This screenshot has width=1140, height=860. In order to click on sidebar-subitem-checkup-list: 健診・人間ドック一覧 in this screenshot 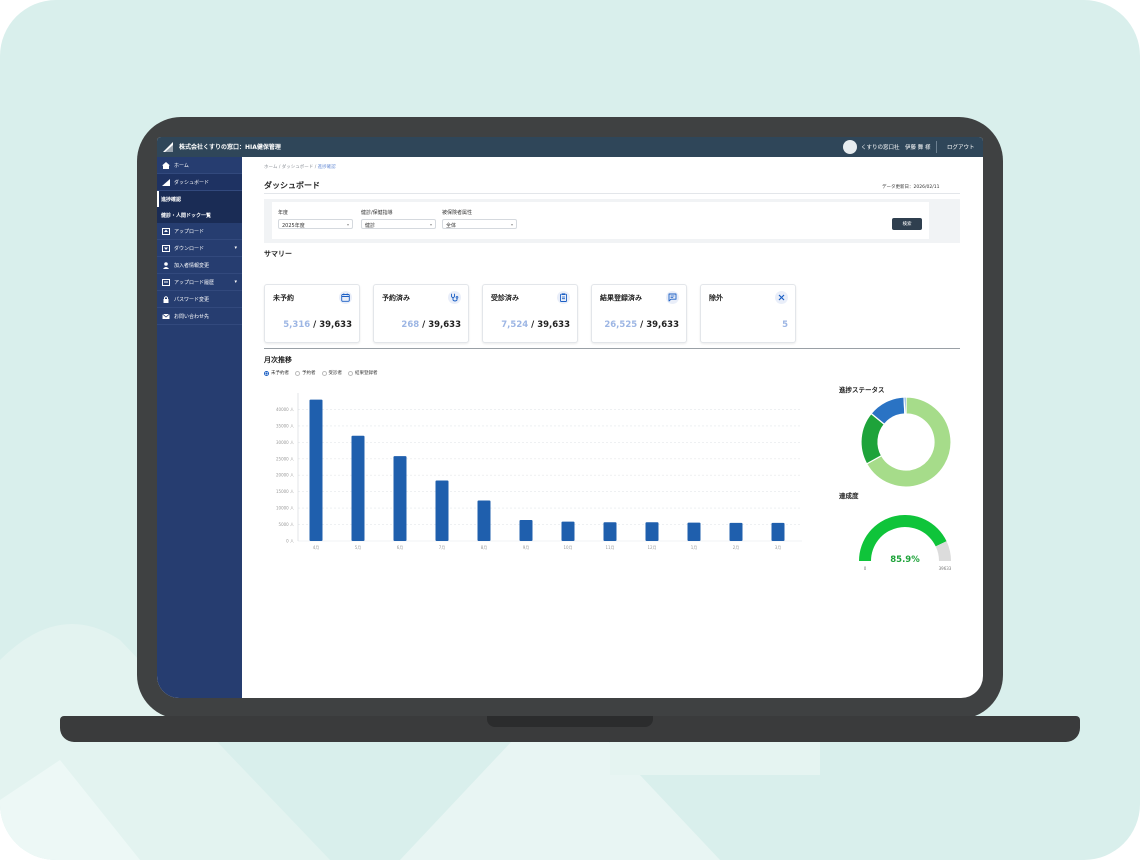, I will do `click(199, 215)`.